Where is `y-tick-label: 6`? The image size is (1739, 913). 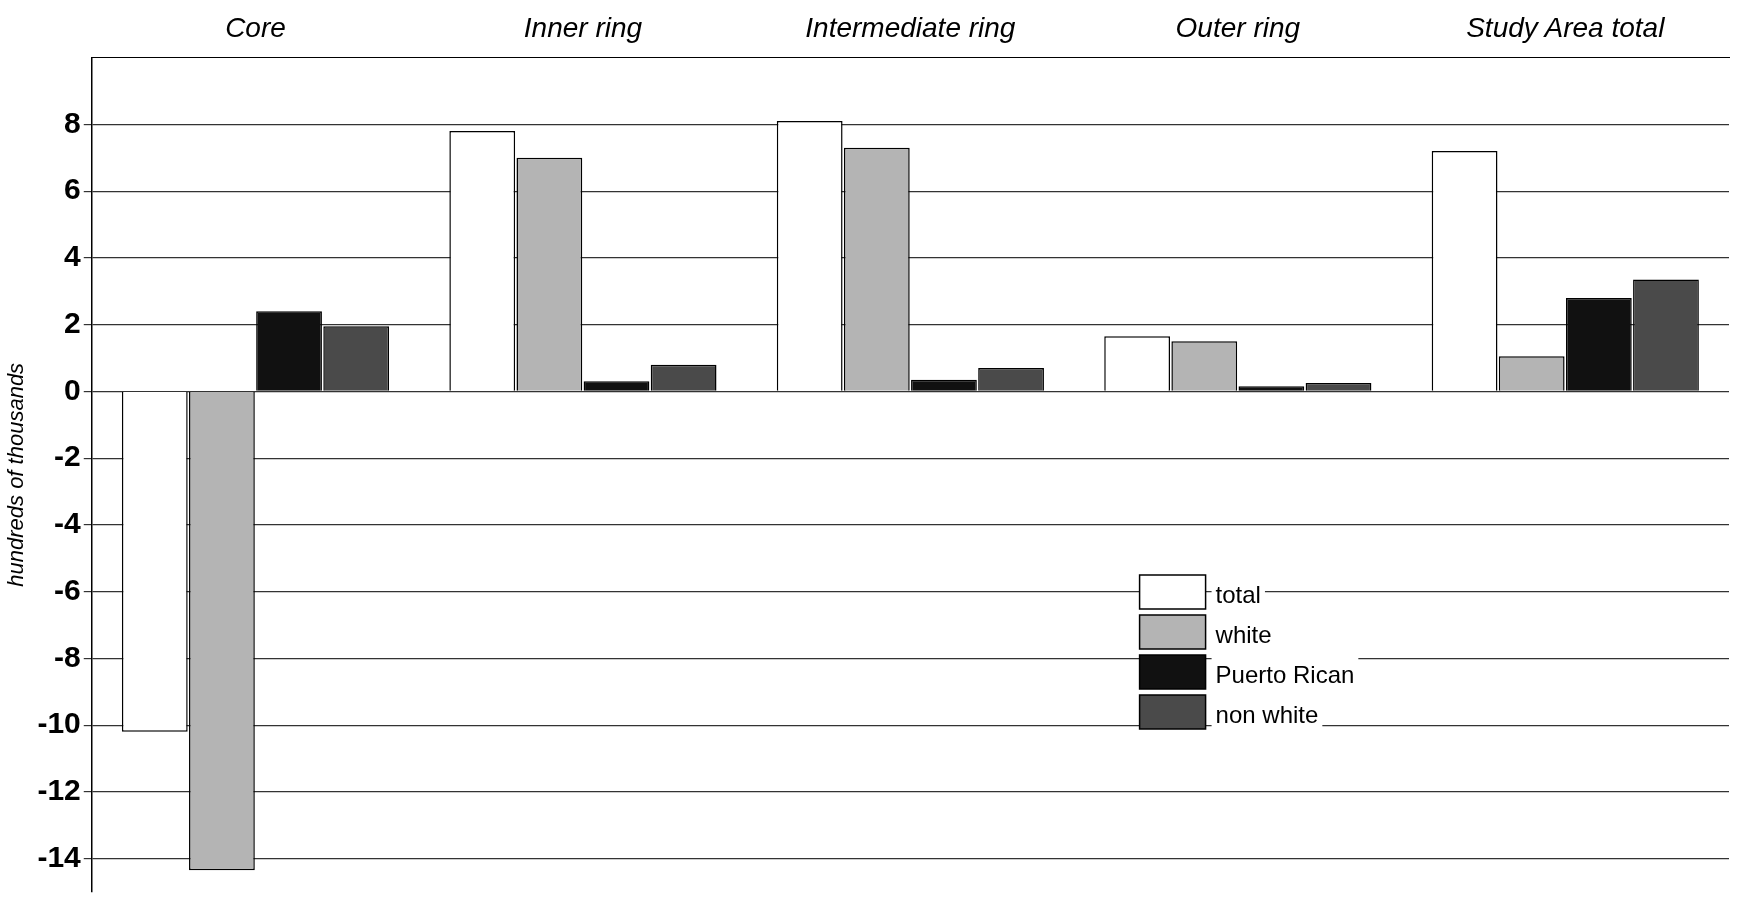
y-tick-label: 6 is located at coordinates (72, 189).